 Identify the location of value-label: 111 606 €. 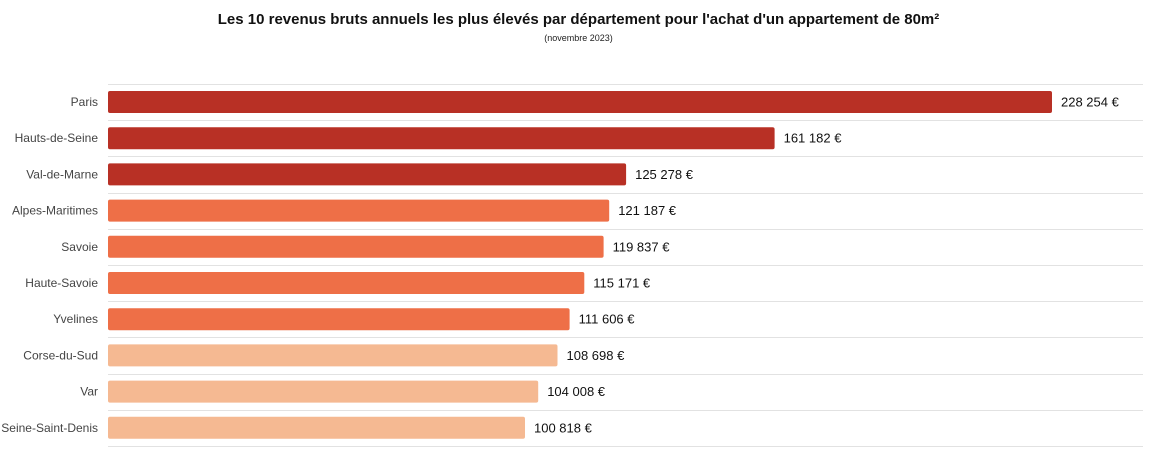
(607, 319).